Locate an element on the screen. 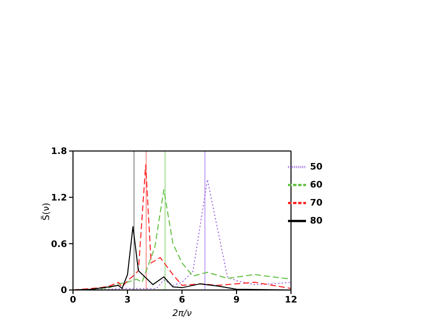  x-axis-title: 2π/ν is located at coordinates (182, 314).